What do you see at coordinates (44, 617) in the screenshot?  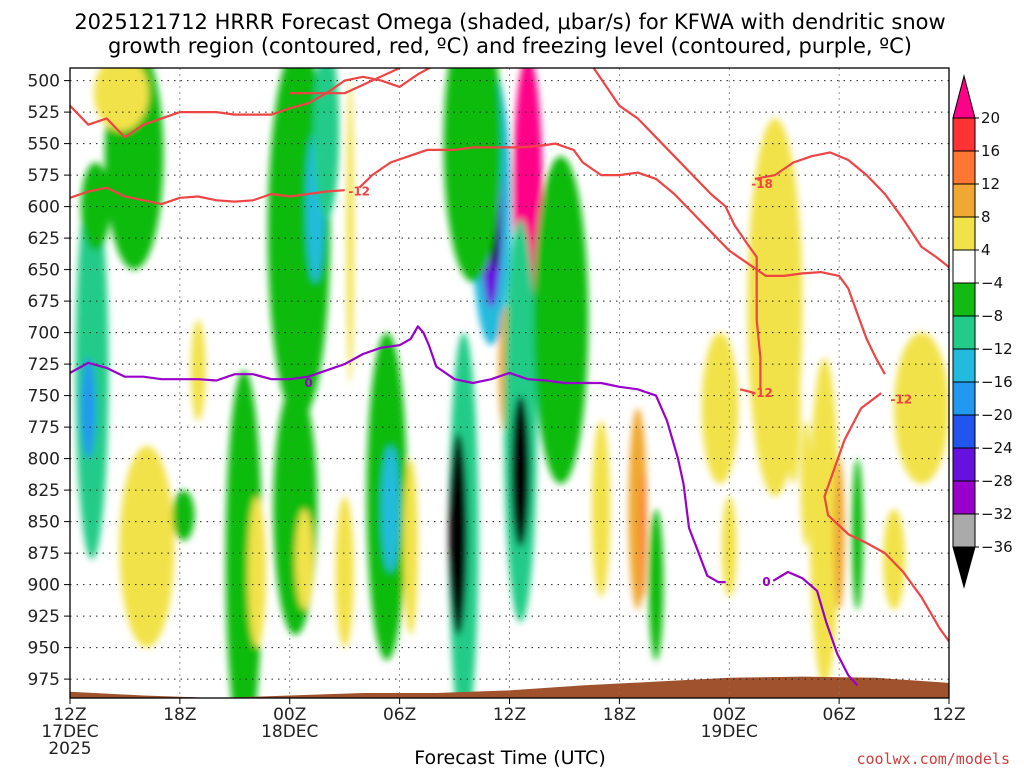 I see `pressure-tick-label-925: 925` at bounding box center [44, 617].